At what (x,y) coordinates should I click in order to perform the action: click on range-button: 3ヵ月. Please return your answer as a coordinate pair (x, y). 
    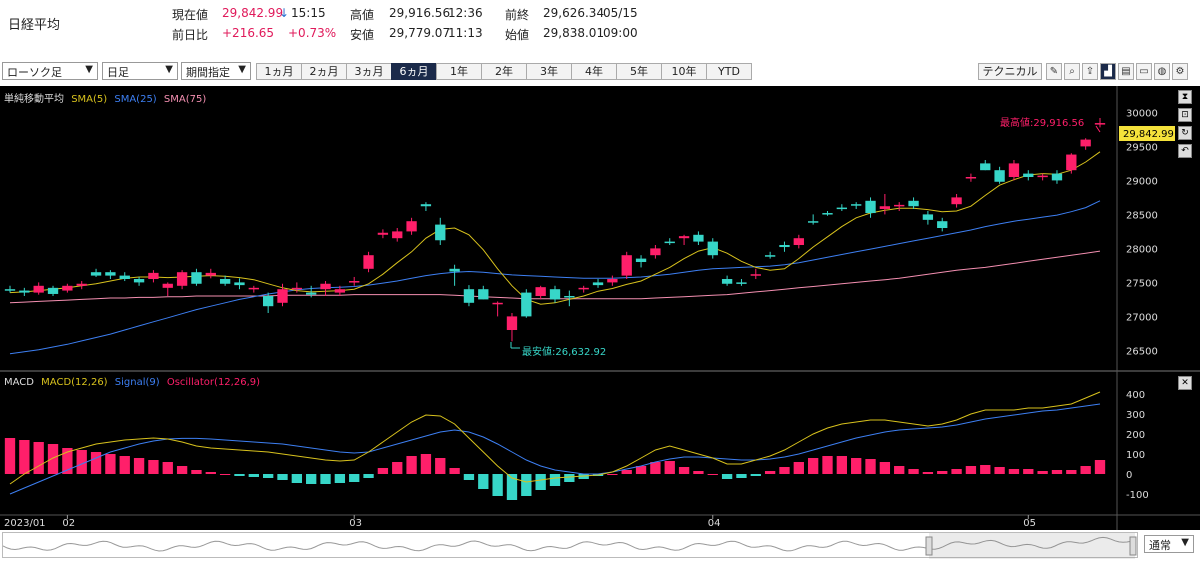
    Looking at the image, I should click on (369, 71).